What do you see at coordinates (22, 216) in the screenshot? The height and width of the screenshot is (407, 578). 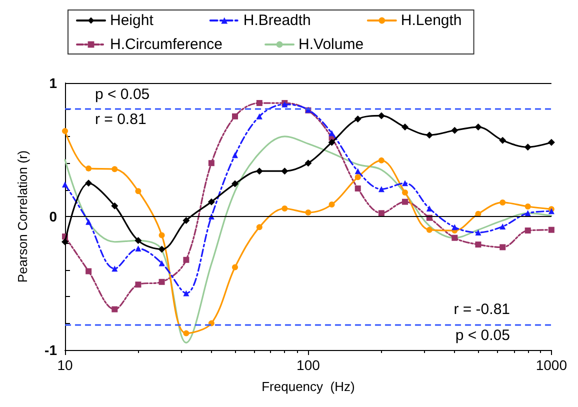 I see `y-axis-title: Pearson Correlation (r)` at bounding box center [22, 216].